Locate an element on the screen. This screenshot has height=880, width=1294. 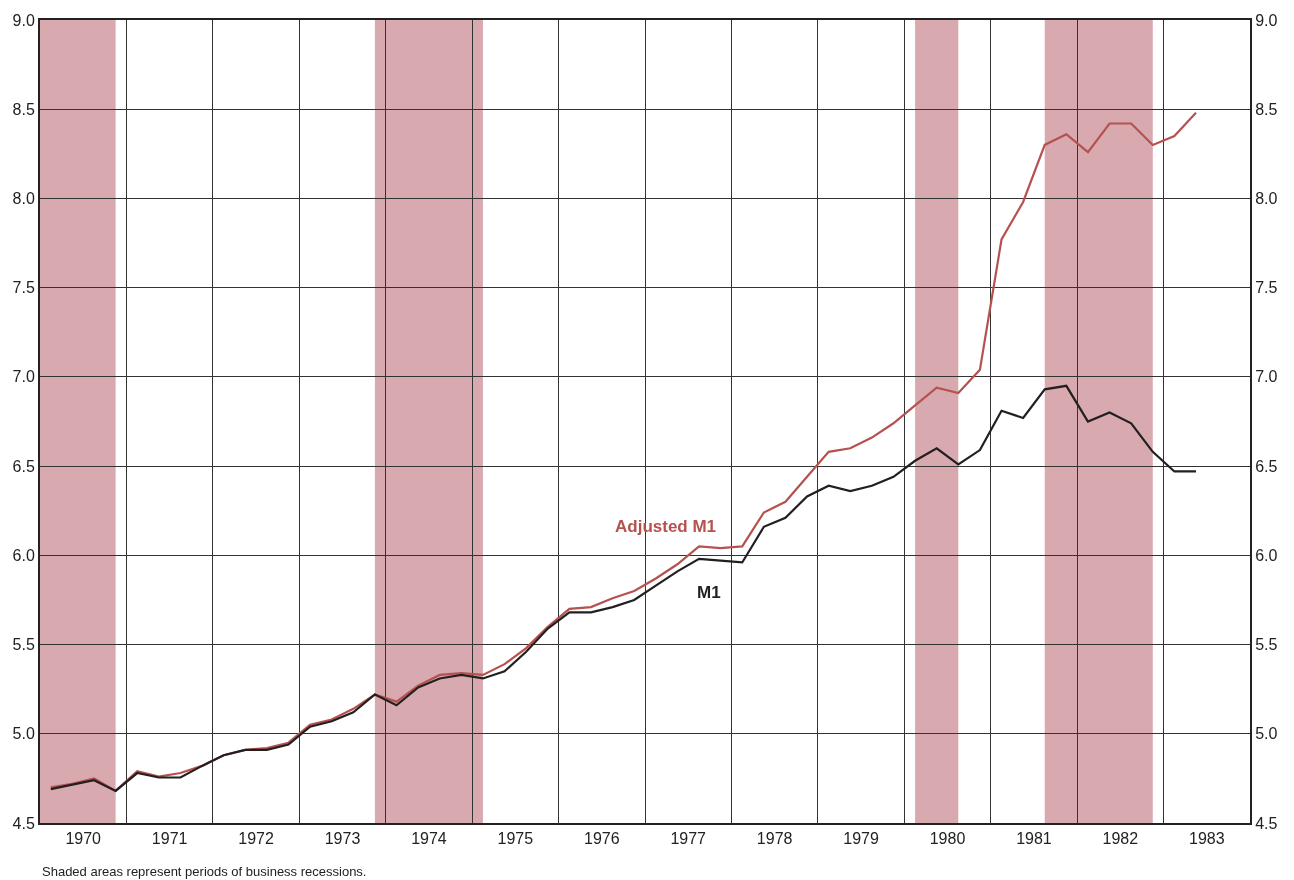
x-tick-label: 1973 is located at coordinates (342, 839).